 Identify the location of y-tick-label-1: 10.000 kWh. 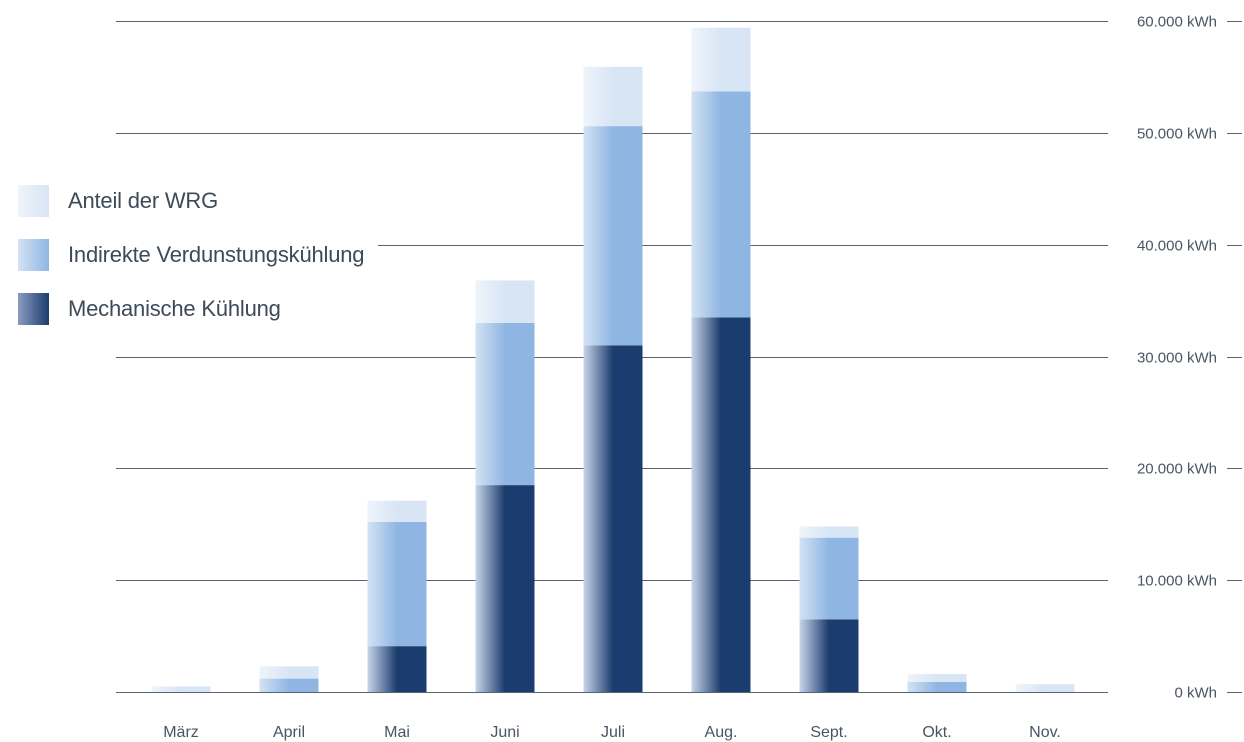
(1177, 581).